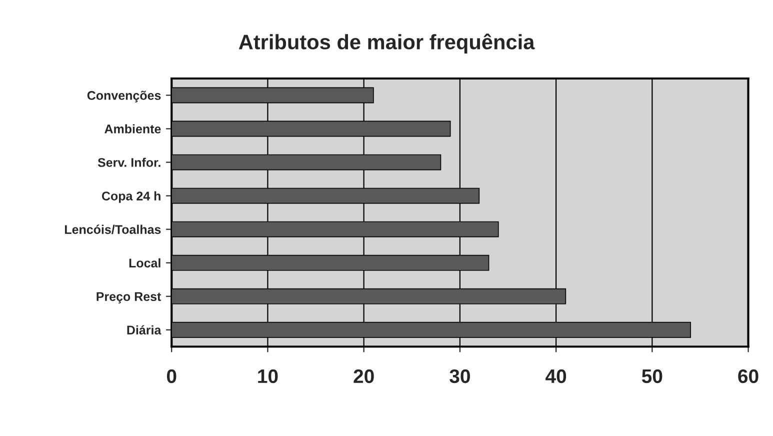 The width and height of the screenshot is (773, 436). Describe the element at coordinates (129, 162) in the screenshot. I see `y-tick-label: Serv. Infor.` at that location.